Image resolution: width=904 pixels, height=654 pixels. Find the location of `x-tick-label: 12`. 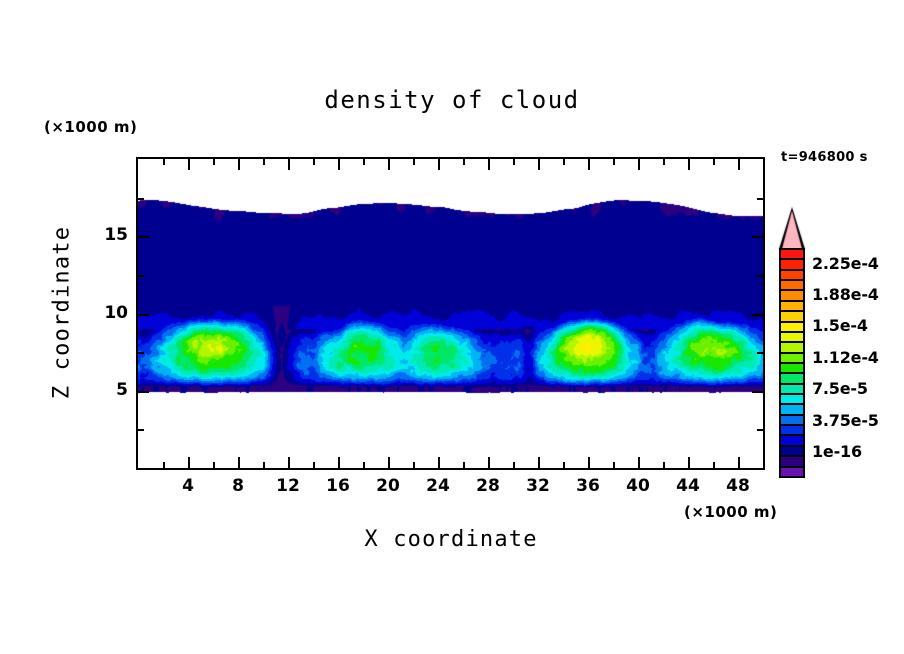

x-tick-label: 12 is located at coordinates (288, 486).